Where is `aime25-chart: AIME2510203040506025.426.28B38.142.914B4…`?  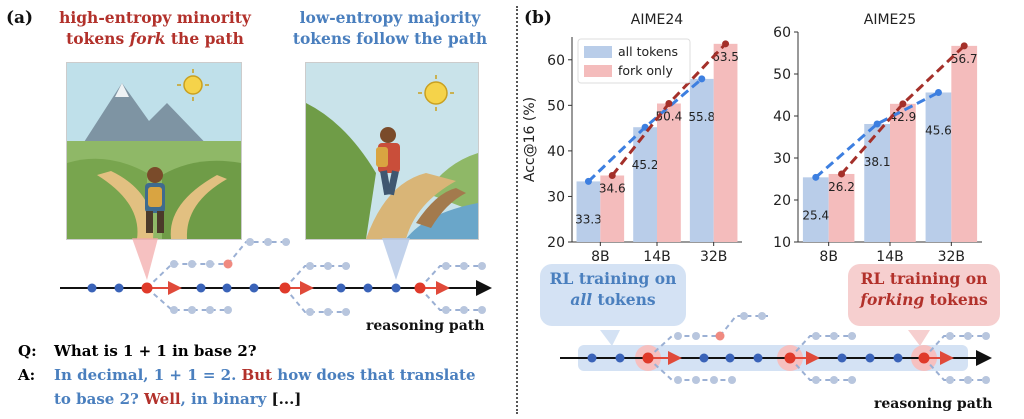 aime25-chart: AIME2510203040506025.426.28B38.142.914B4… is located at coordinates (877, 138).